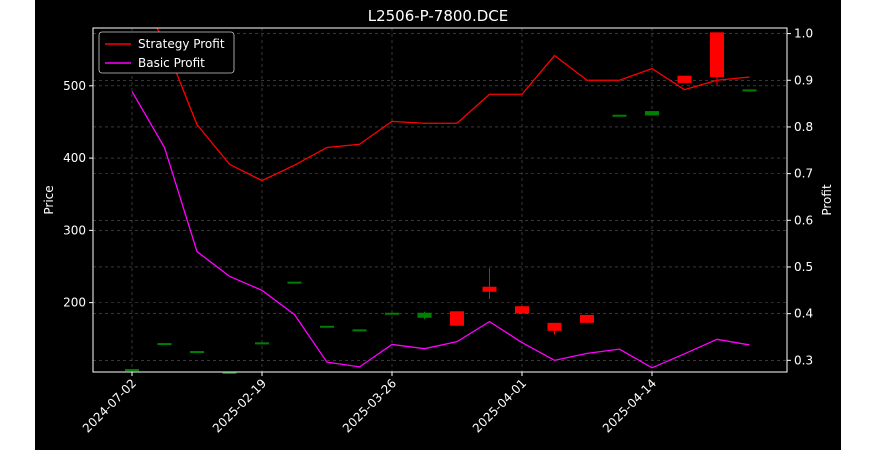 This screenshot has height=450, width=878. Describe the element at coordinates (803, 314) in the screenshot. I see `right-tick-label-1: 0.4` at that location.